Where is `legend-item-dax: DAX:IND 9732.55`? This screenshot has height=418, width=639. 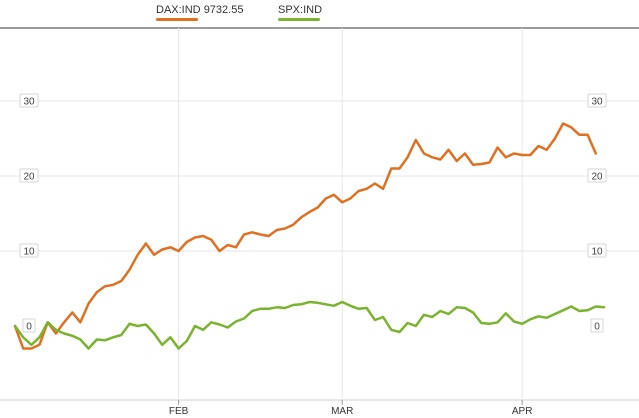
legend-item-dax: DAX:IND 9732.55 is located at coordinates (199, 12).